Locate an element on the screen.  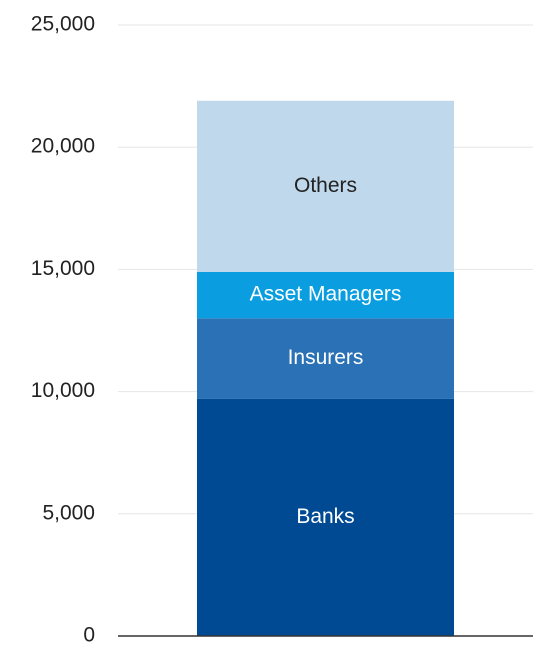
segment-label: Others is located at coordinates (325, 185).